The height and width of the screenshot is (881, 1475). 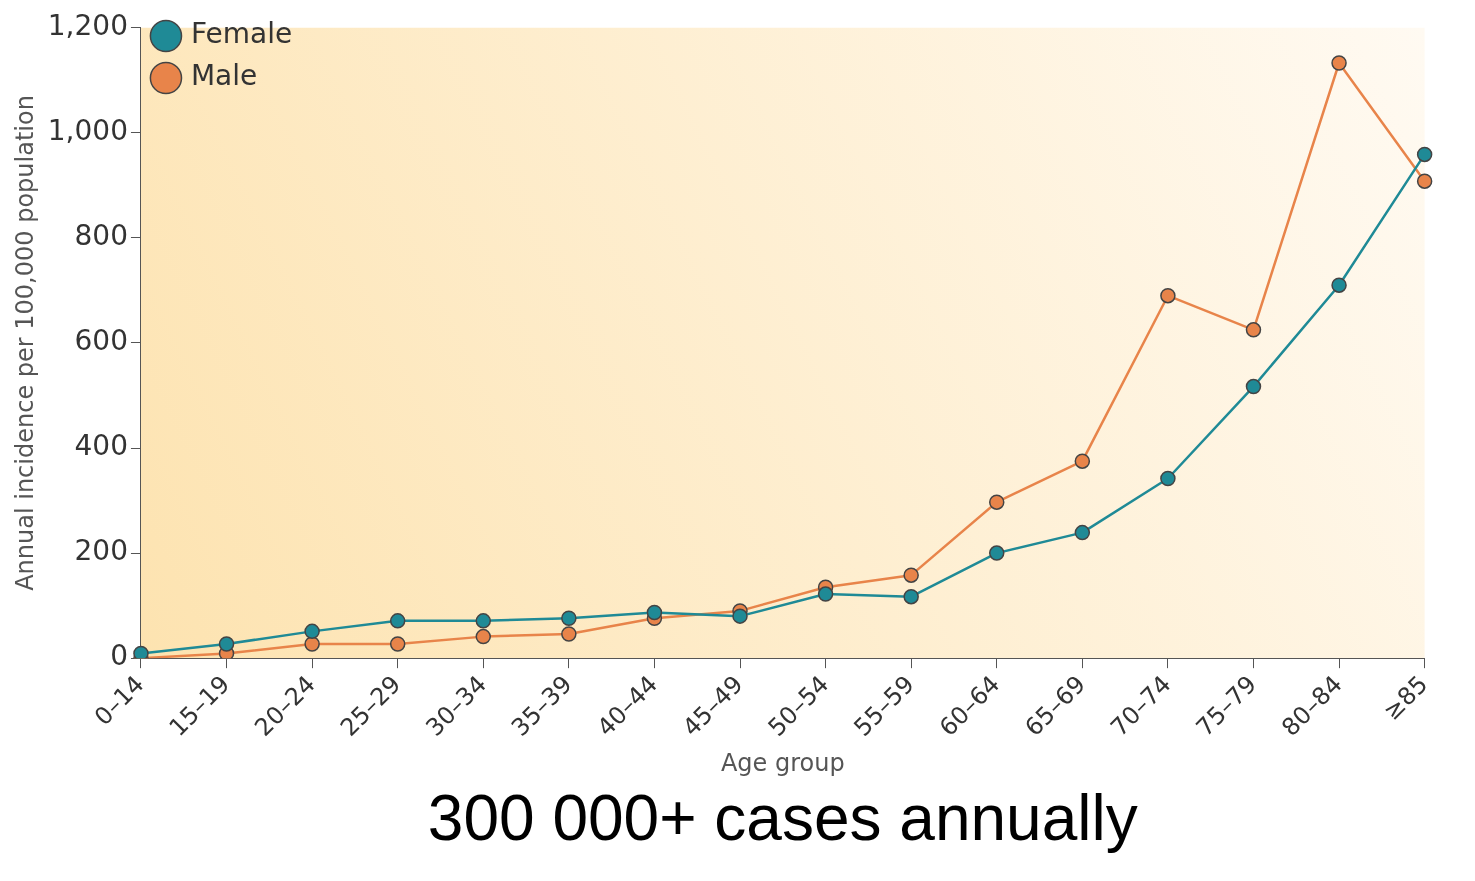 What do you see at coordinates (87, 26) in the screenshot?
I see `y-tick-label: 1,200` at bounding box center [87, 26].